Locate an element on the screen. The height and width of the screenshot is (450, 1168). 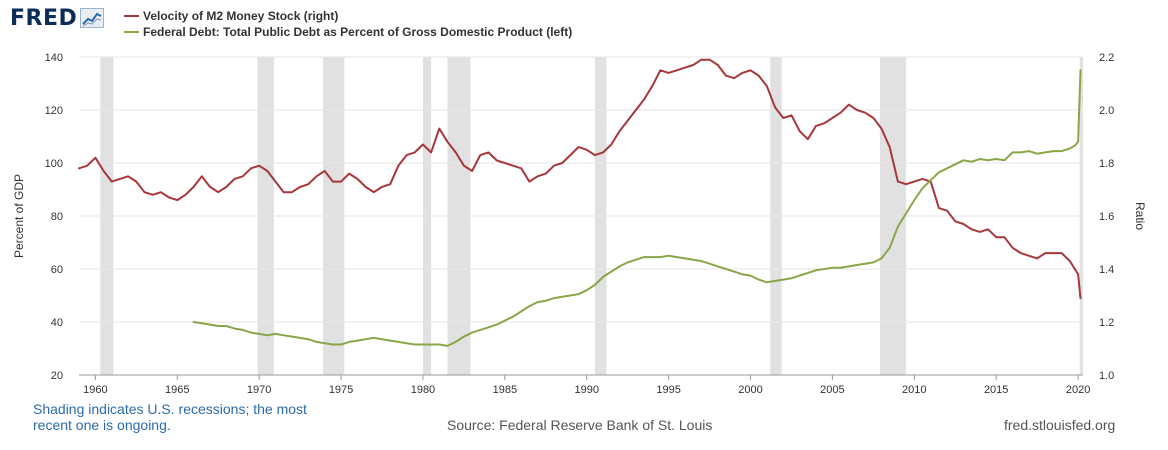
y2-tick-label: 2.2 is located at coordinates (1106, 58).